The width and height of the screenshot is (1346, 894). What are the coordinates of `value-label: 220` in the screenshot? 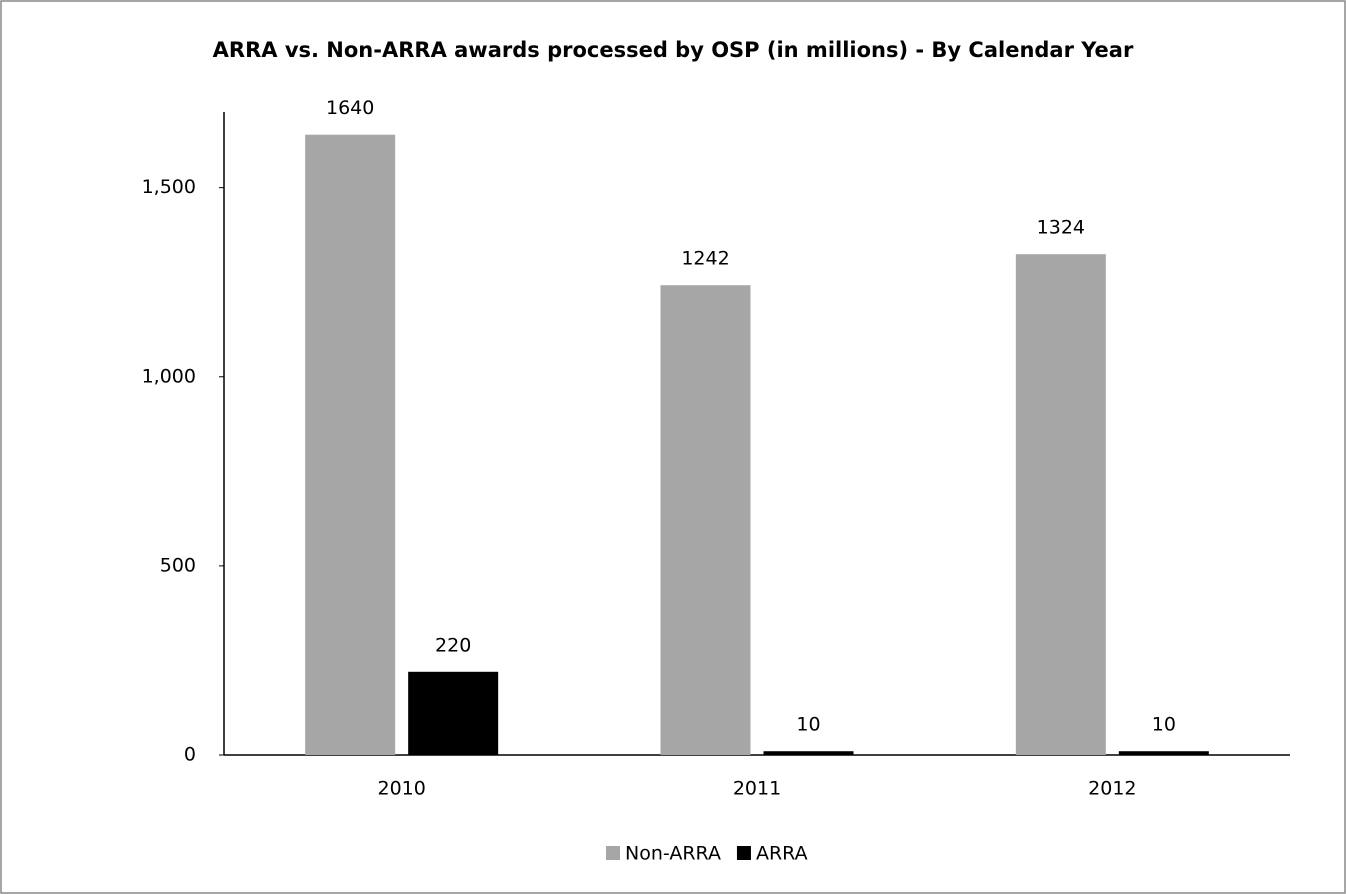 It's located at (453, 645).